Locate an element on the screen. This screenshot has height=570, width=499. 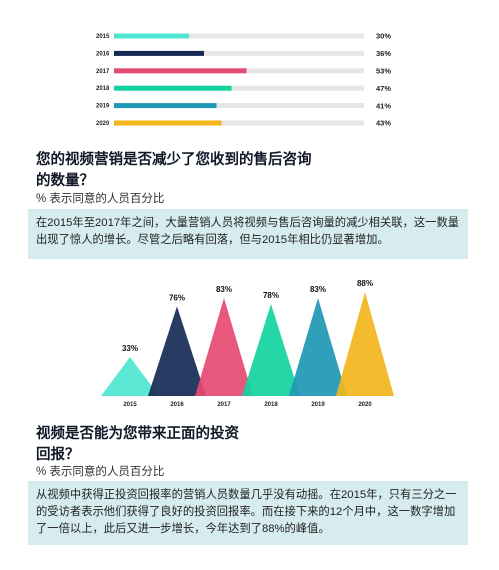
bar-value-label: 36% is located at coordinates (383, 53).